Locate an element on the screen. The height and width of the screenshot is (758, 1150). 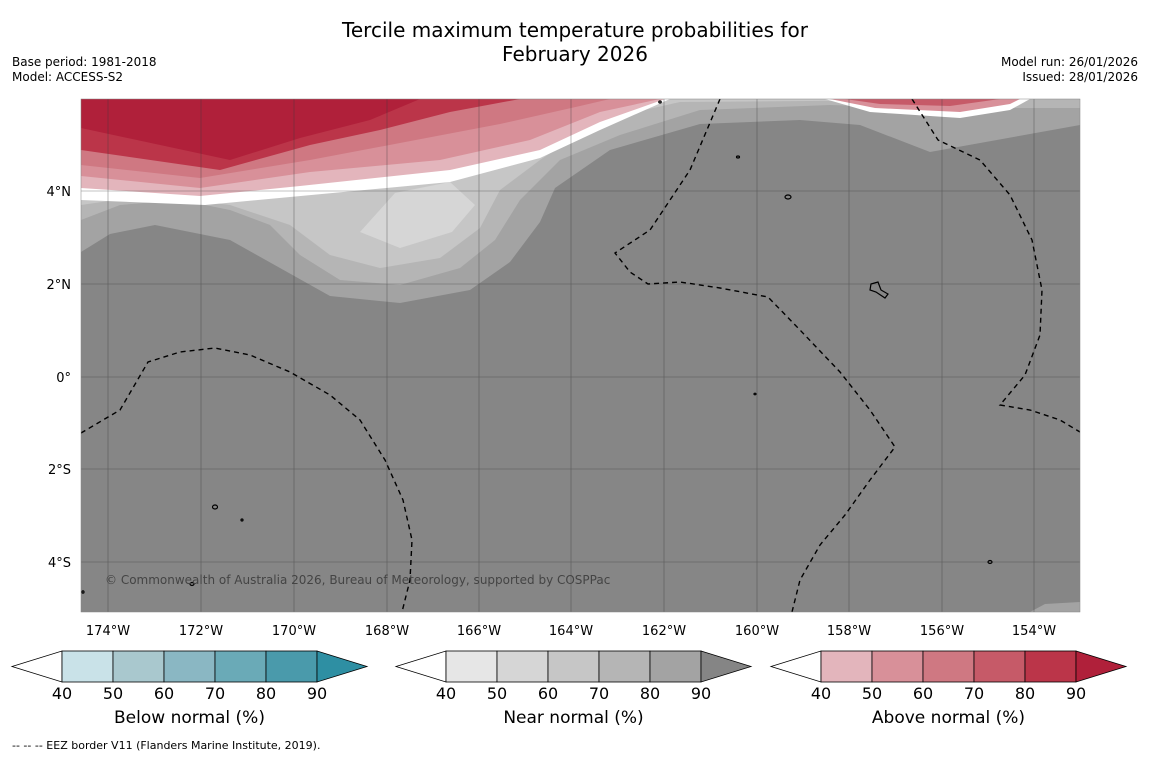
lon-label: 158°W is located at coordinates (849, 631).